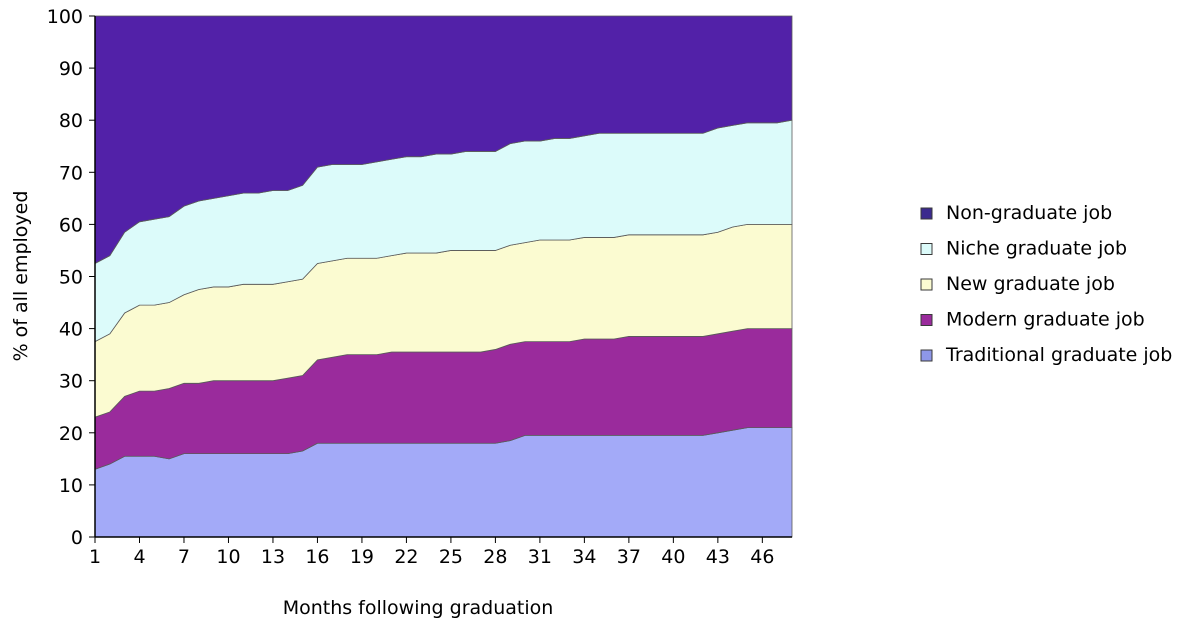 Image resolution: width=1198 pixels, height=626 pixels. I want to click on legend-item-new-graduate-job: New graduate job, so click(1017, 284).